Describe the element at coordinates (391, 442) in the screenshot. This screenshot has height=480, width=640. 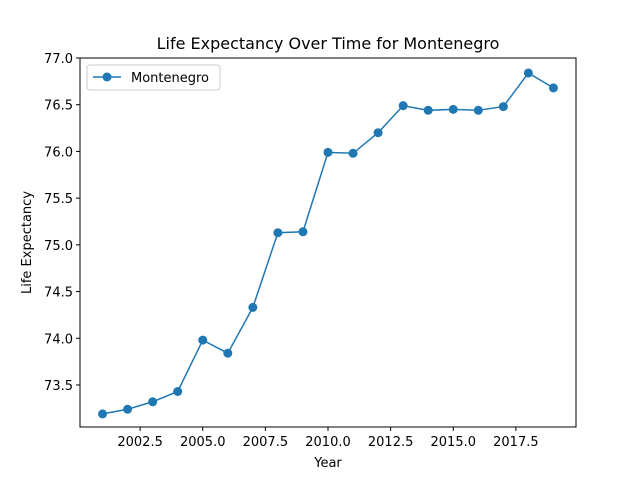
I see `x-tick-label: 2012.5` at that location.